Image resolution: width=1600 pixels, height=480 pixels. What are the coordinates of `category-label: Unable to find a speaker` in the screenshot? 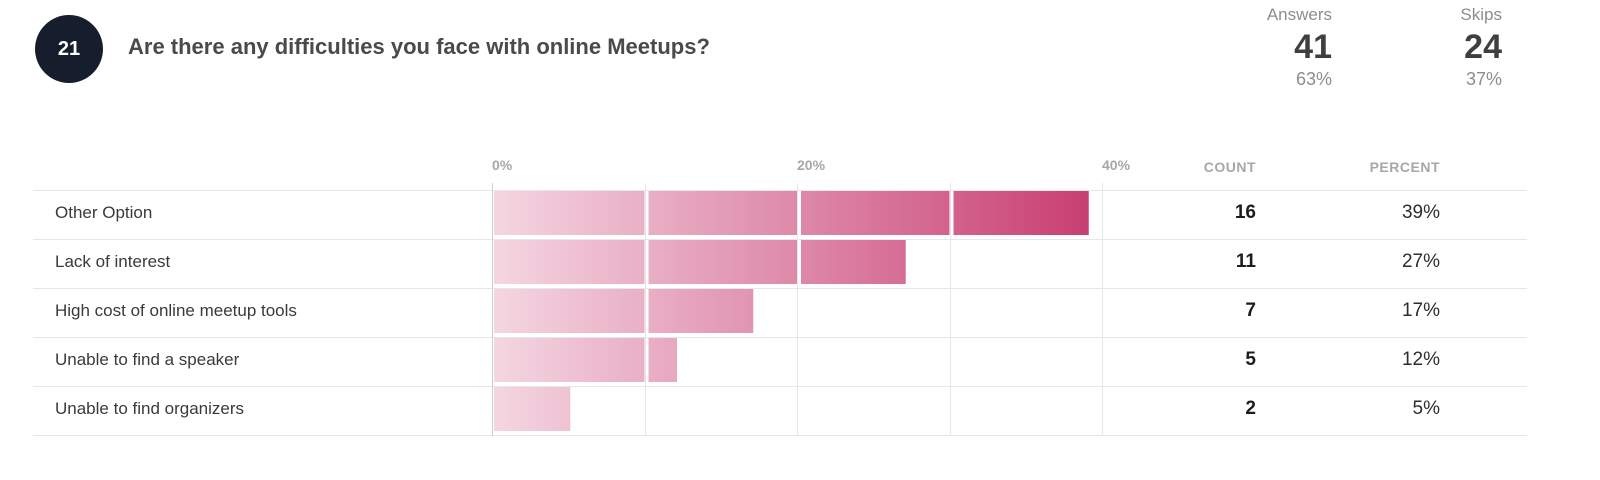 It's located at (147, 359).